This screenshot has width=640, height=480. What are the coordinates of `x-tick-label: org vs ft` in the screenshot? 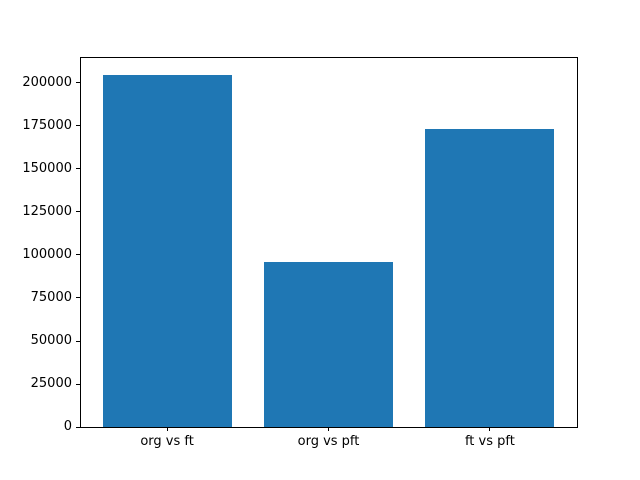 It's located at (167, 441).